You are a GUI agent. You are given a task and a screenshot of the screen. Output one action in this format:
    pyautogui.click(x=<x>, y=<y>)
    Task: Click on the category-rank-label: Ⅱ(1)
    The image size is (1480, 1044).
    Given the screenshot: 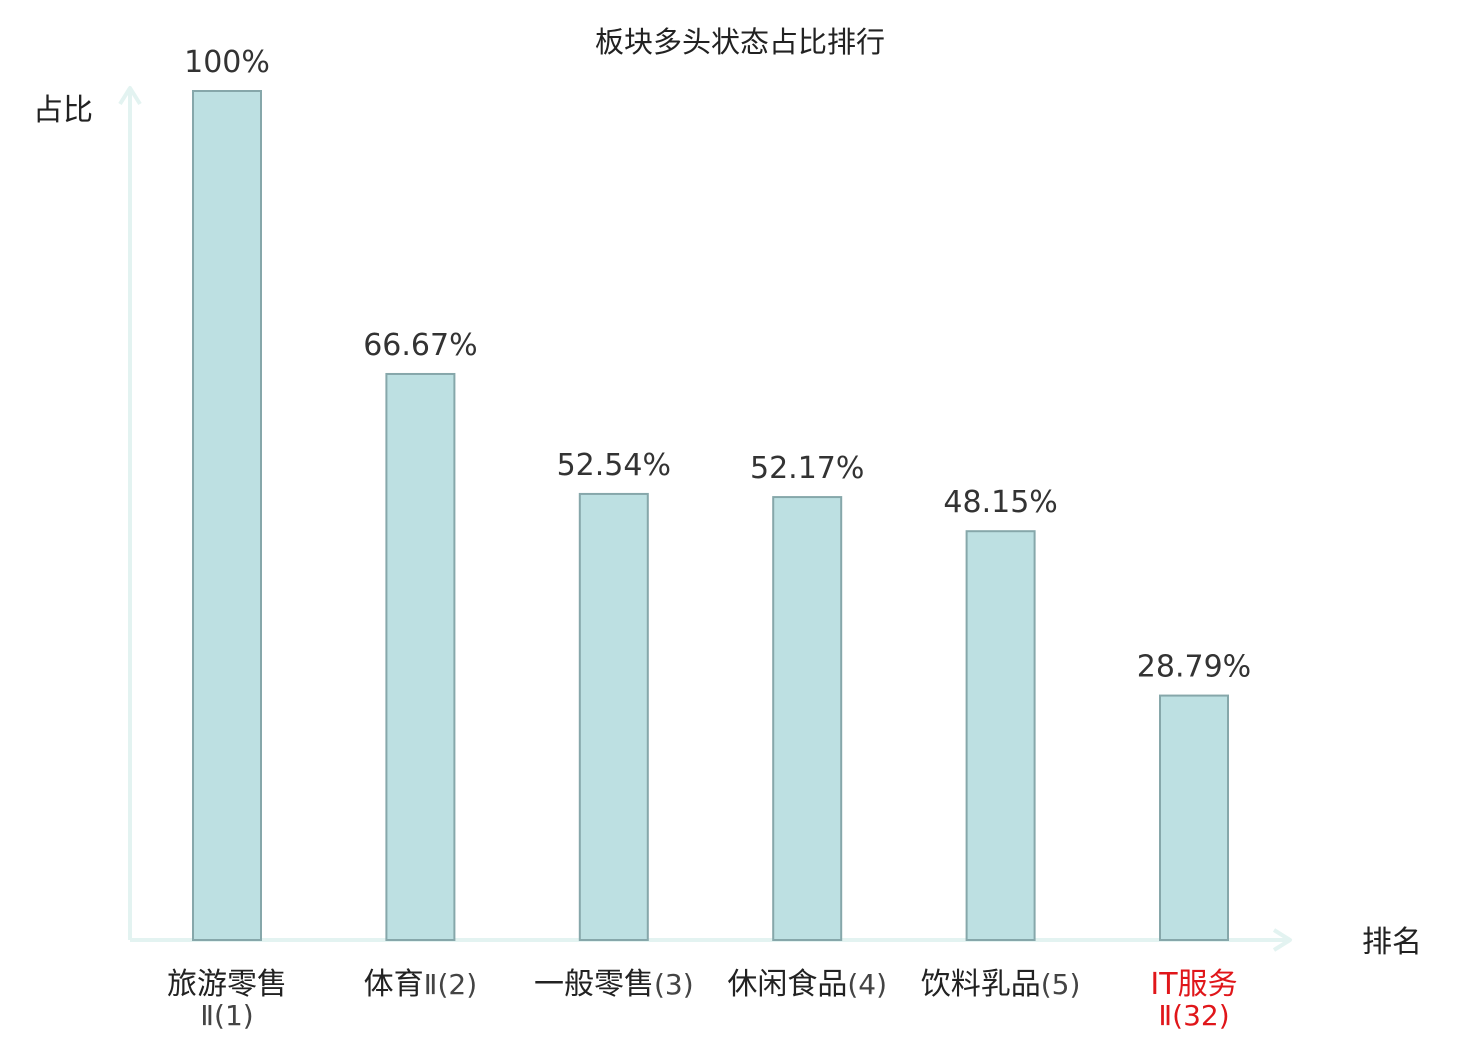 What is the action you would take?
    pyautogui.click(x=226, y=1015)
    